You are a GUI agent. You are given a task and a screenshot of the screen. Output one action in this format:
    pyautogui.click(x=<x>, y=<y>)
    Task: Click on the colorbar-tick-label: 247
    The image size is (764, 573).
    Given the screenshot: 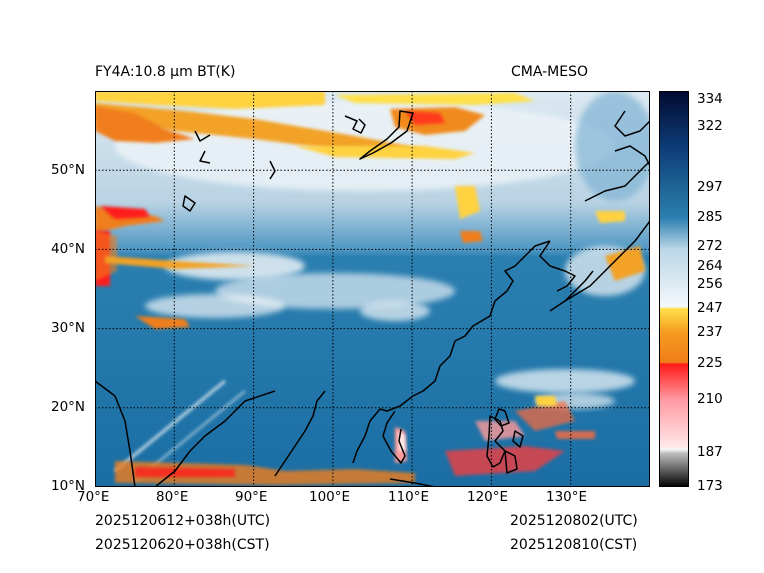 What is the action you would take?
    pyautogui.click(x=710, y=307)
    